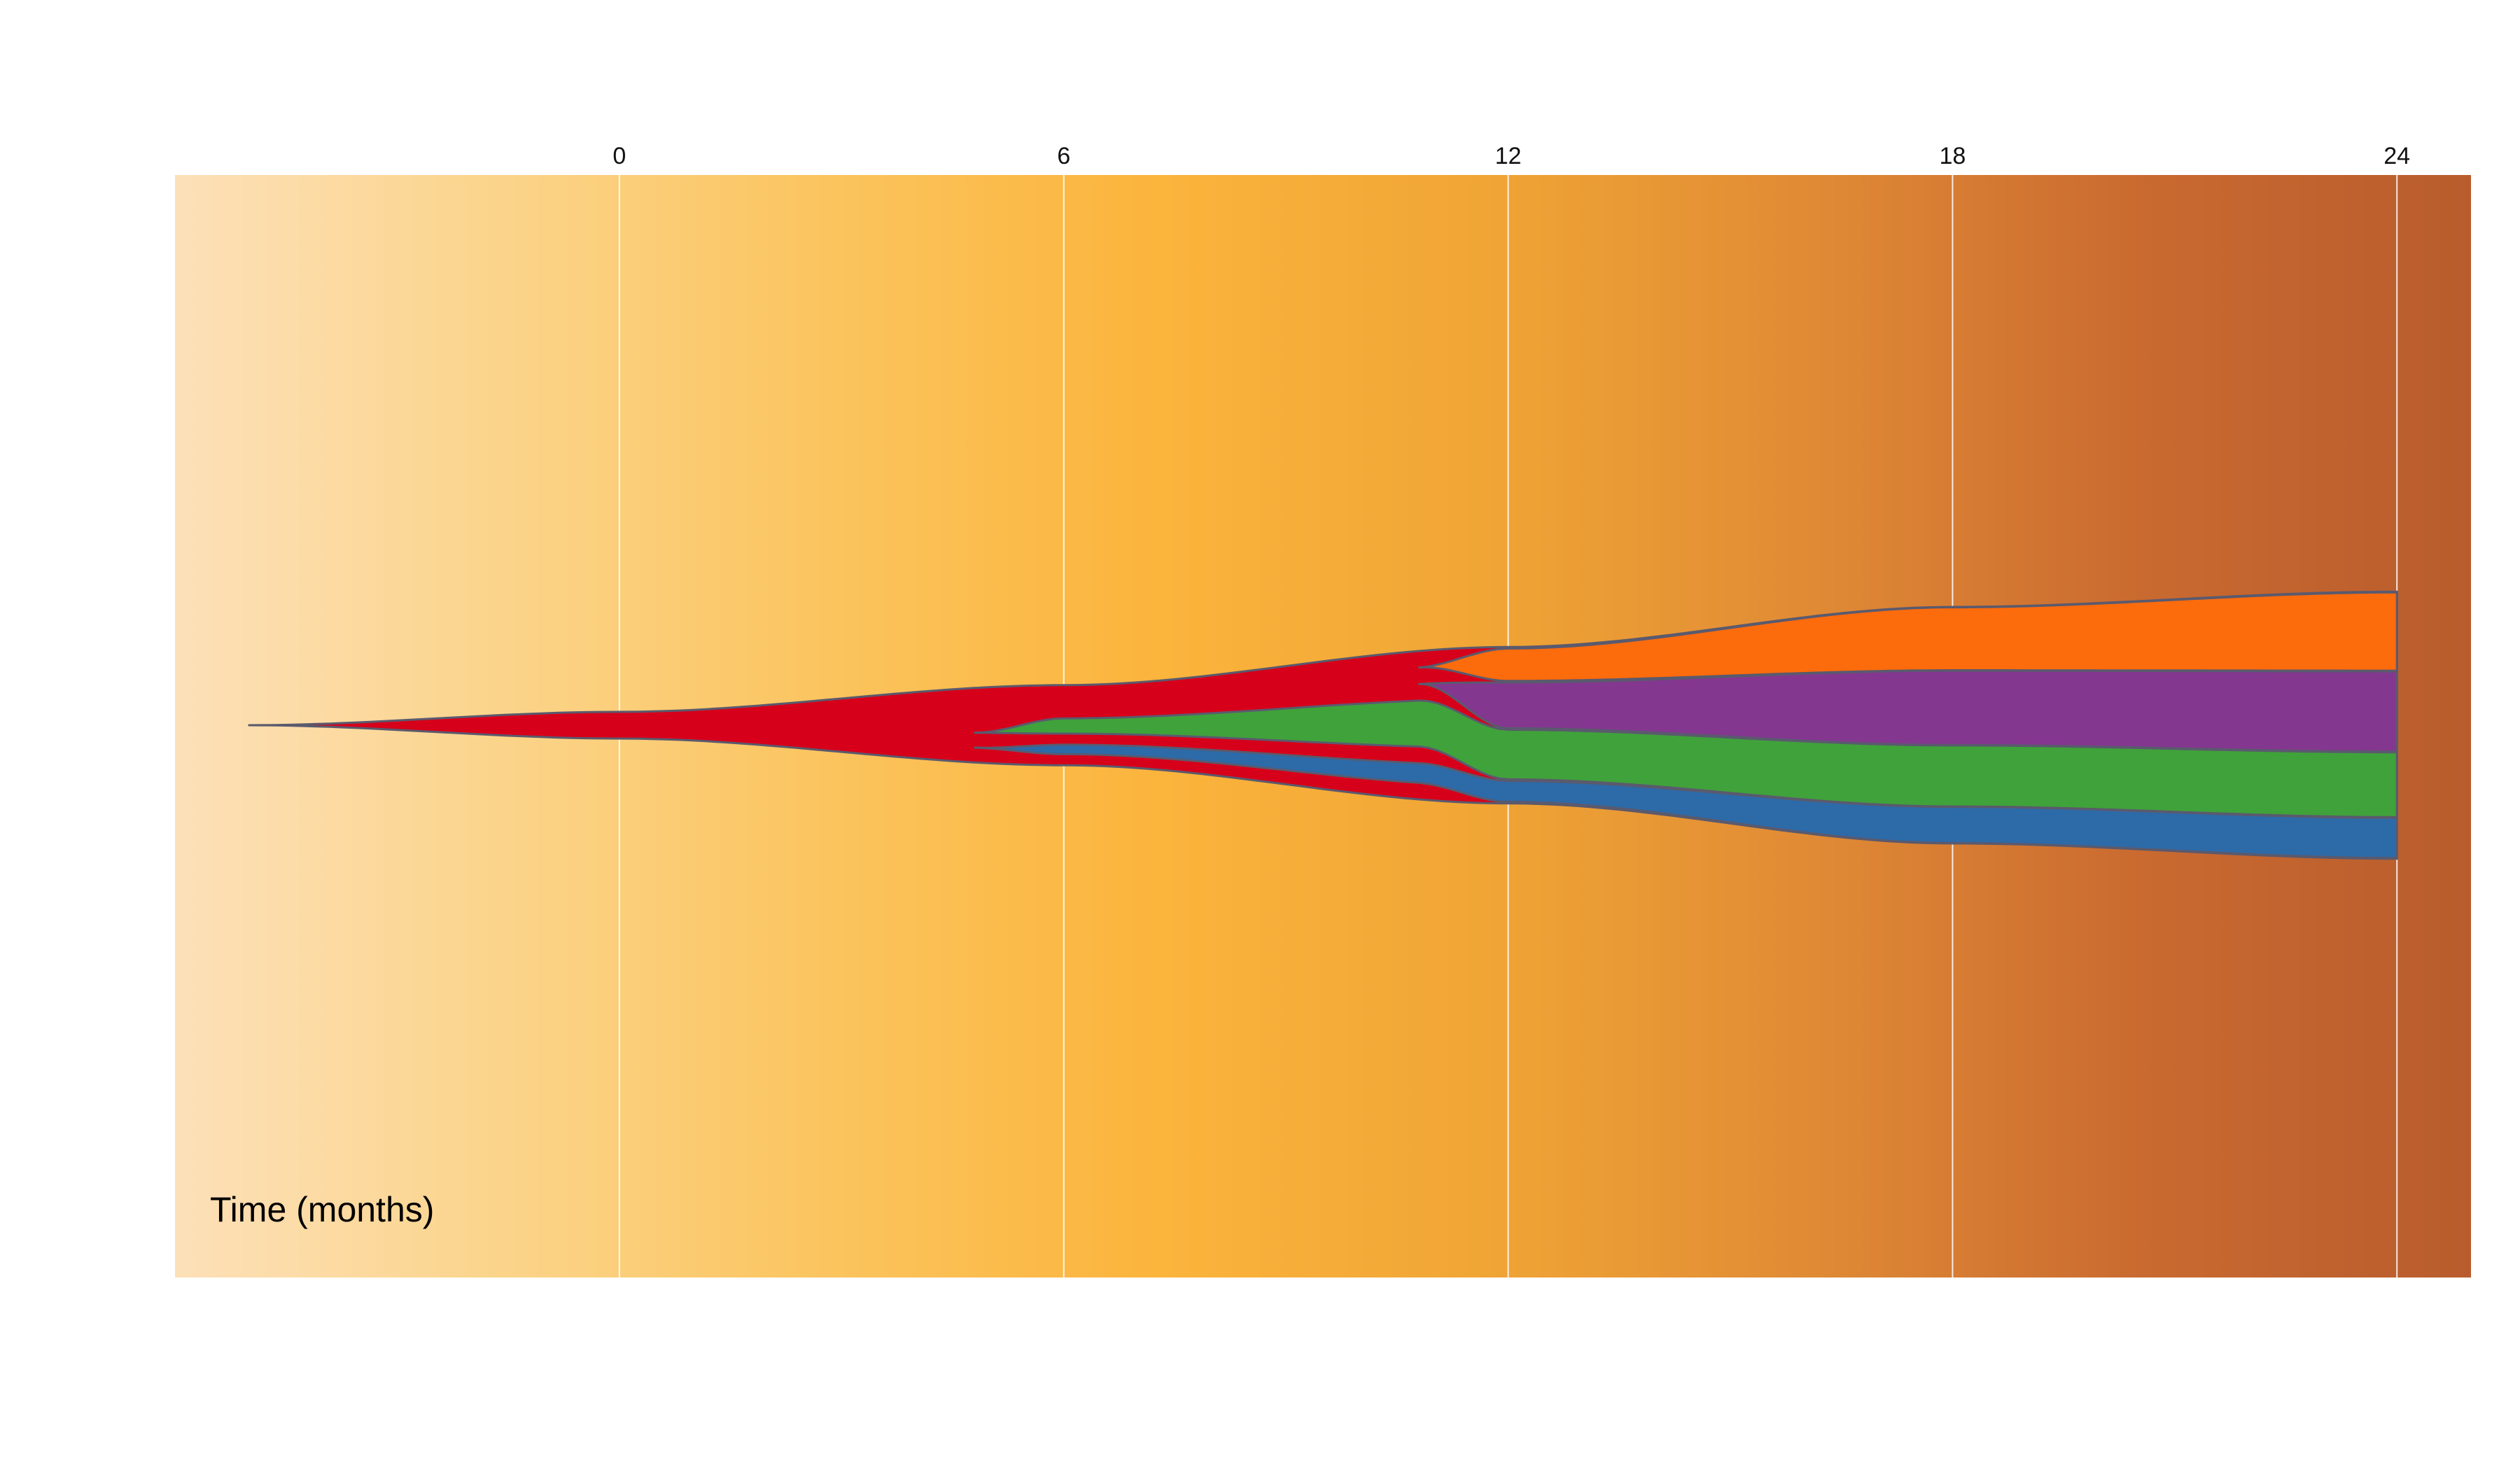 Image resolution: width=2520 pixels, height=1470 pixels. Describe the element at coordinates (2397, 156) in the screenshot. I see `x-tick-label: 24` at that location.